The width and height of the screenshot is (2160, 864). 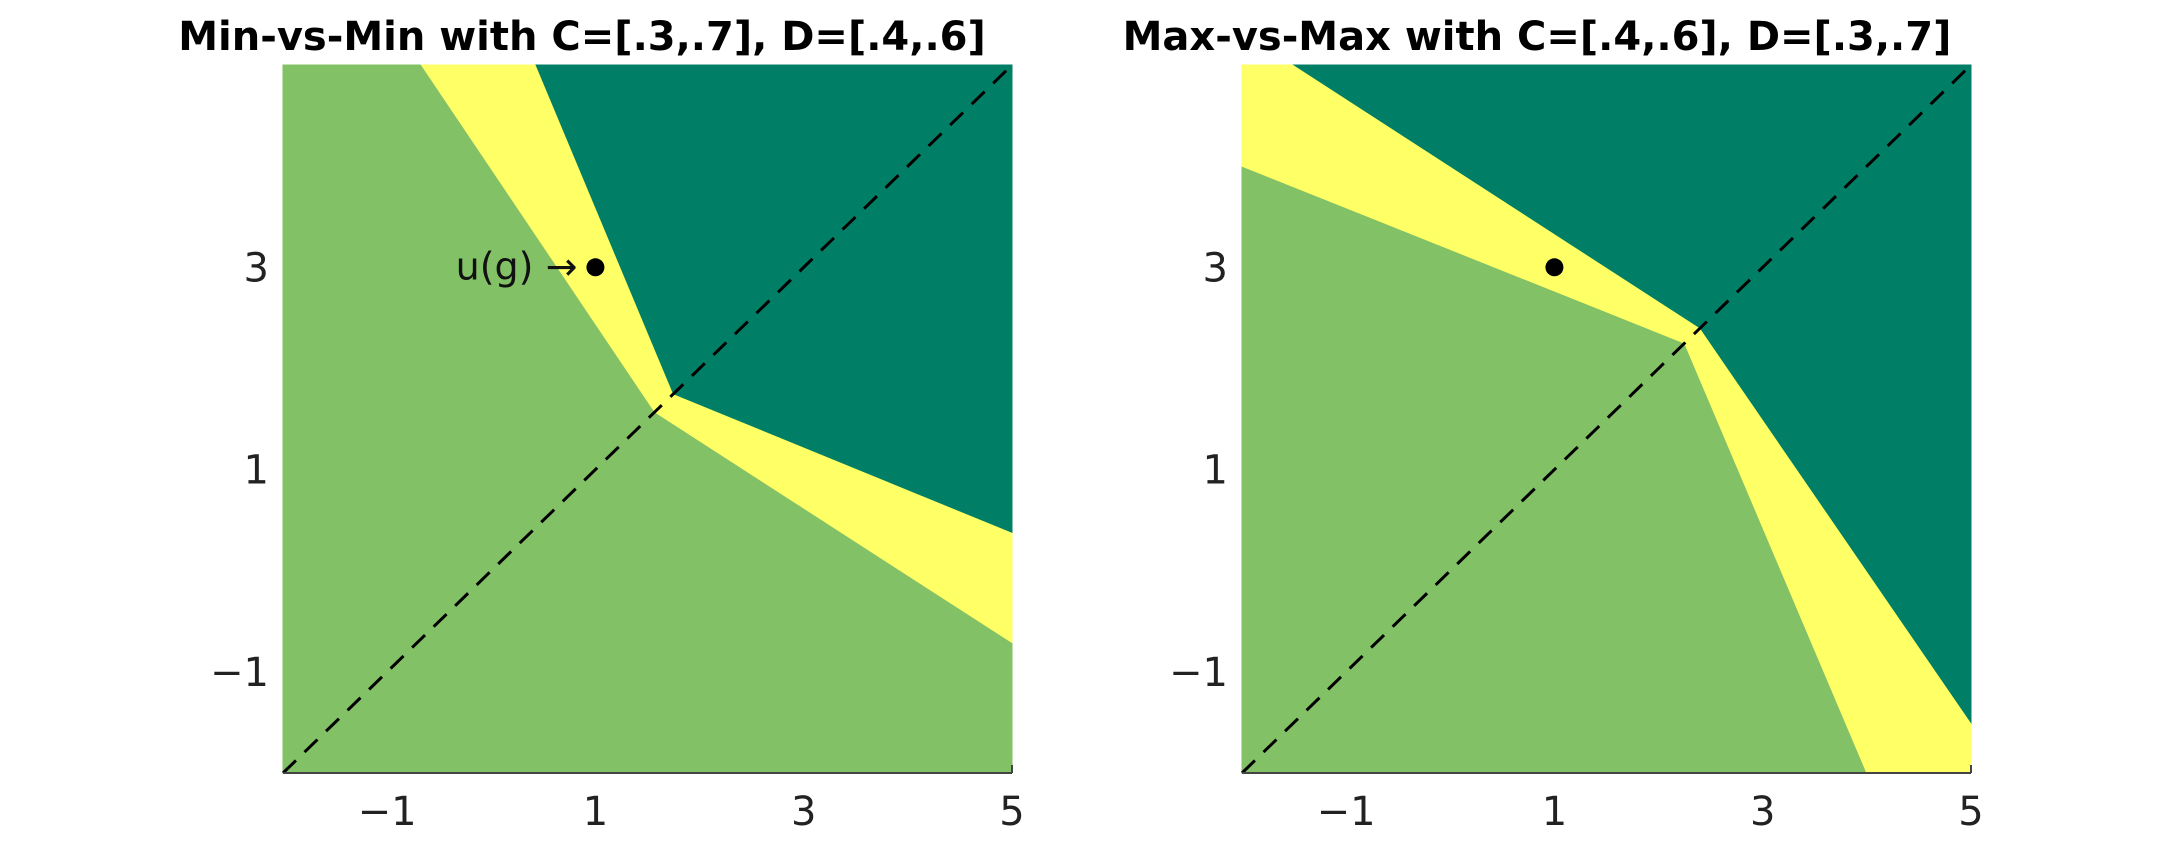 I want to click on right-plot-title: Max-vs-Max with C=[.4,.6], D=[.3,.7], so click(x=1537, y=37).